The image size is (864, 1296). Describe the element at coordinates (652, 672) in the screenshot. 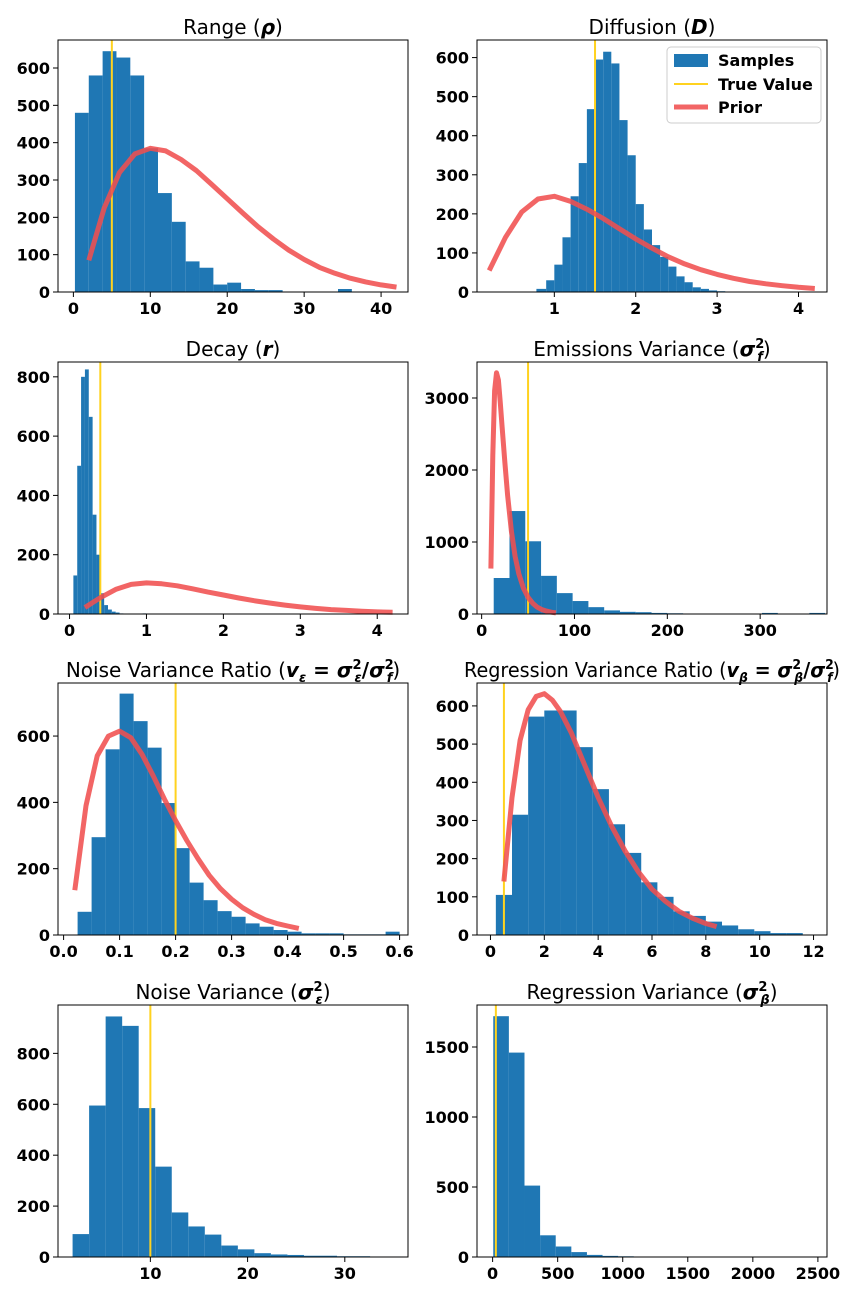

I see `subplot-title: Regression Variance Ratio (vβ = σ2 β/σ2 f)` at that location.